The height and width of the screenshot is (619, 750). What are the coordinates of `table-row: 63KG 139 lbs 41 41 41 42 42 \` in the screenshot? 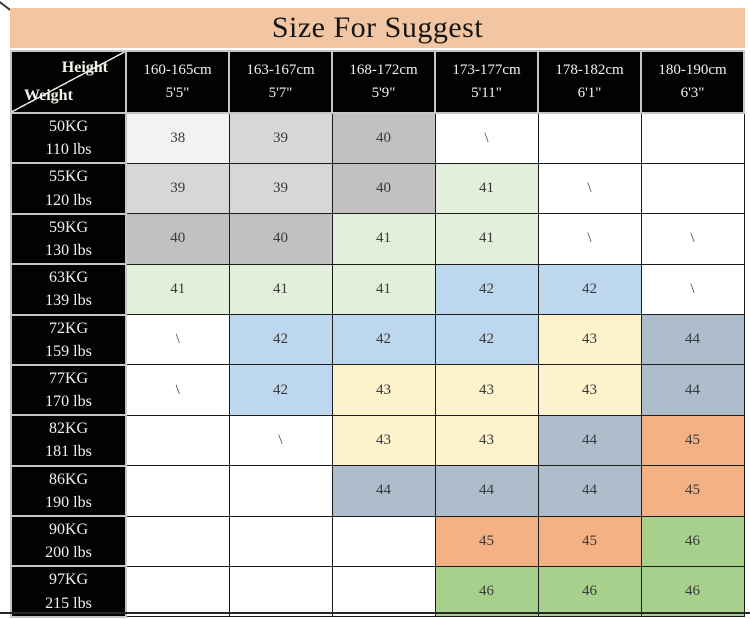 It's located at (377, 289).